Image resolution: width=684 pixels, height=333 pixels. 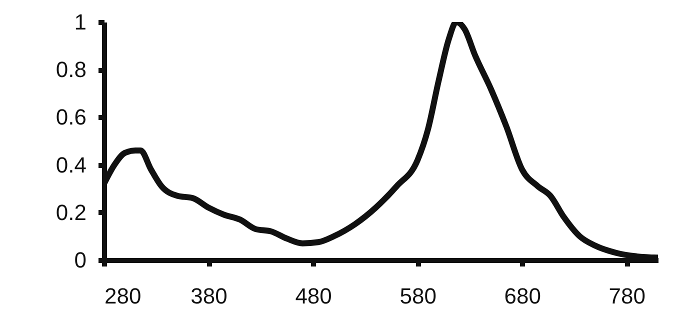 I want to click on x-tick-label: 480, so click(x=313, y=296).